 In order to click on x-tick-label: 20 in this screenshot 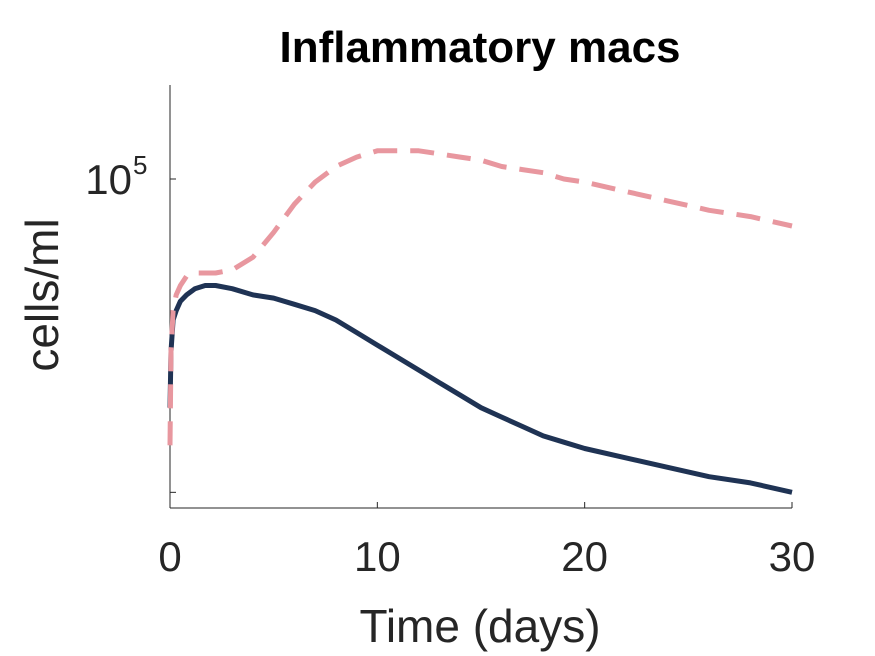, I will do `click(584, 556)`.